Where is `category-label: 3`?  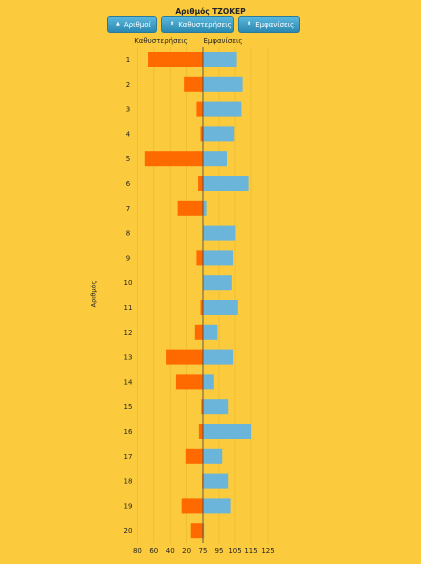 category-label: 3 is located at coordinates (128, 110).